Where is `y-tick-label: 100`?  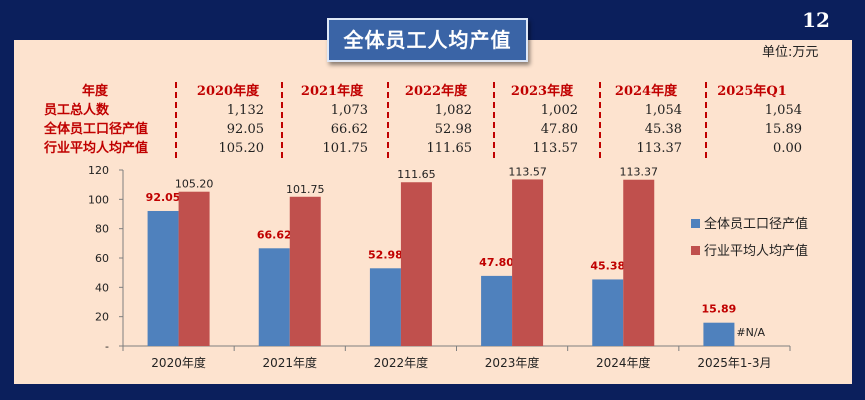
y-tick-label: 100 is located at coordinates (98, 199).